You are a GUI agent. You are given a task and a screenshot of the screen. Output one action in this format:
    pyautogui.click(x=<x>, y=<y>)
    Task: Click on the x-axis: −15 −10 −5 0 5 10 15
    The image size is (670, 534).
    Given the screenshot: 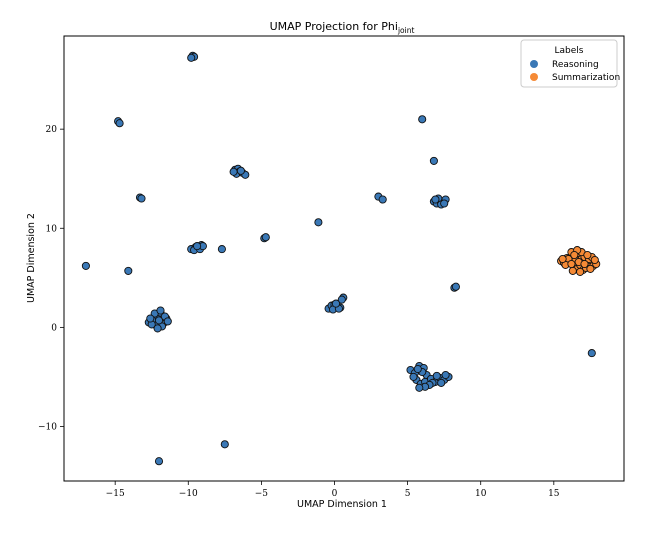 What is the action you would take?
    pyautogui.click(x=333, y=490)
    